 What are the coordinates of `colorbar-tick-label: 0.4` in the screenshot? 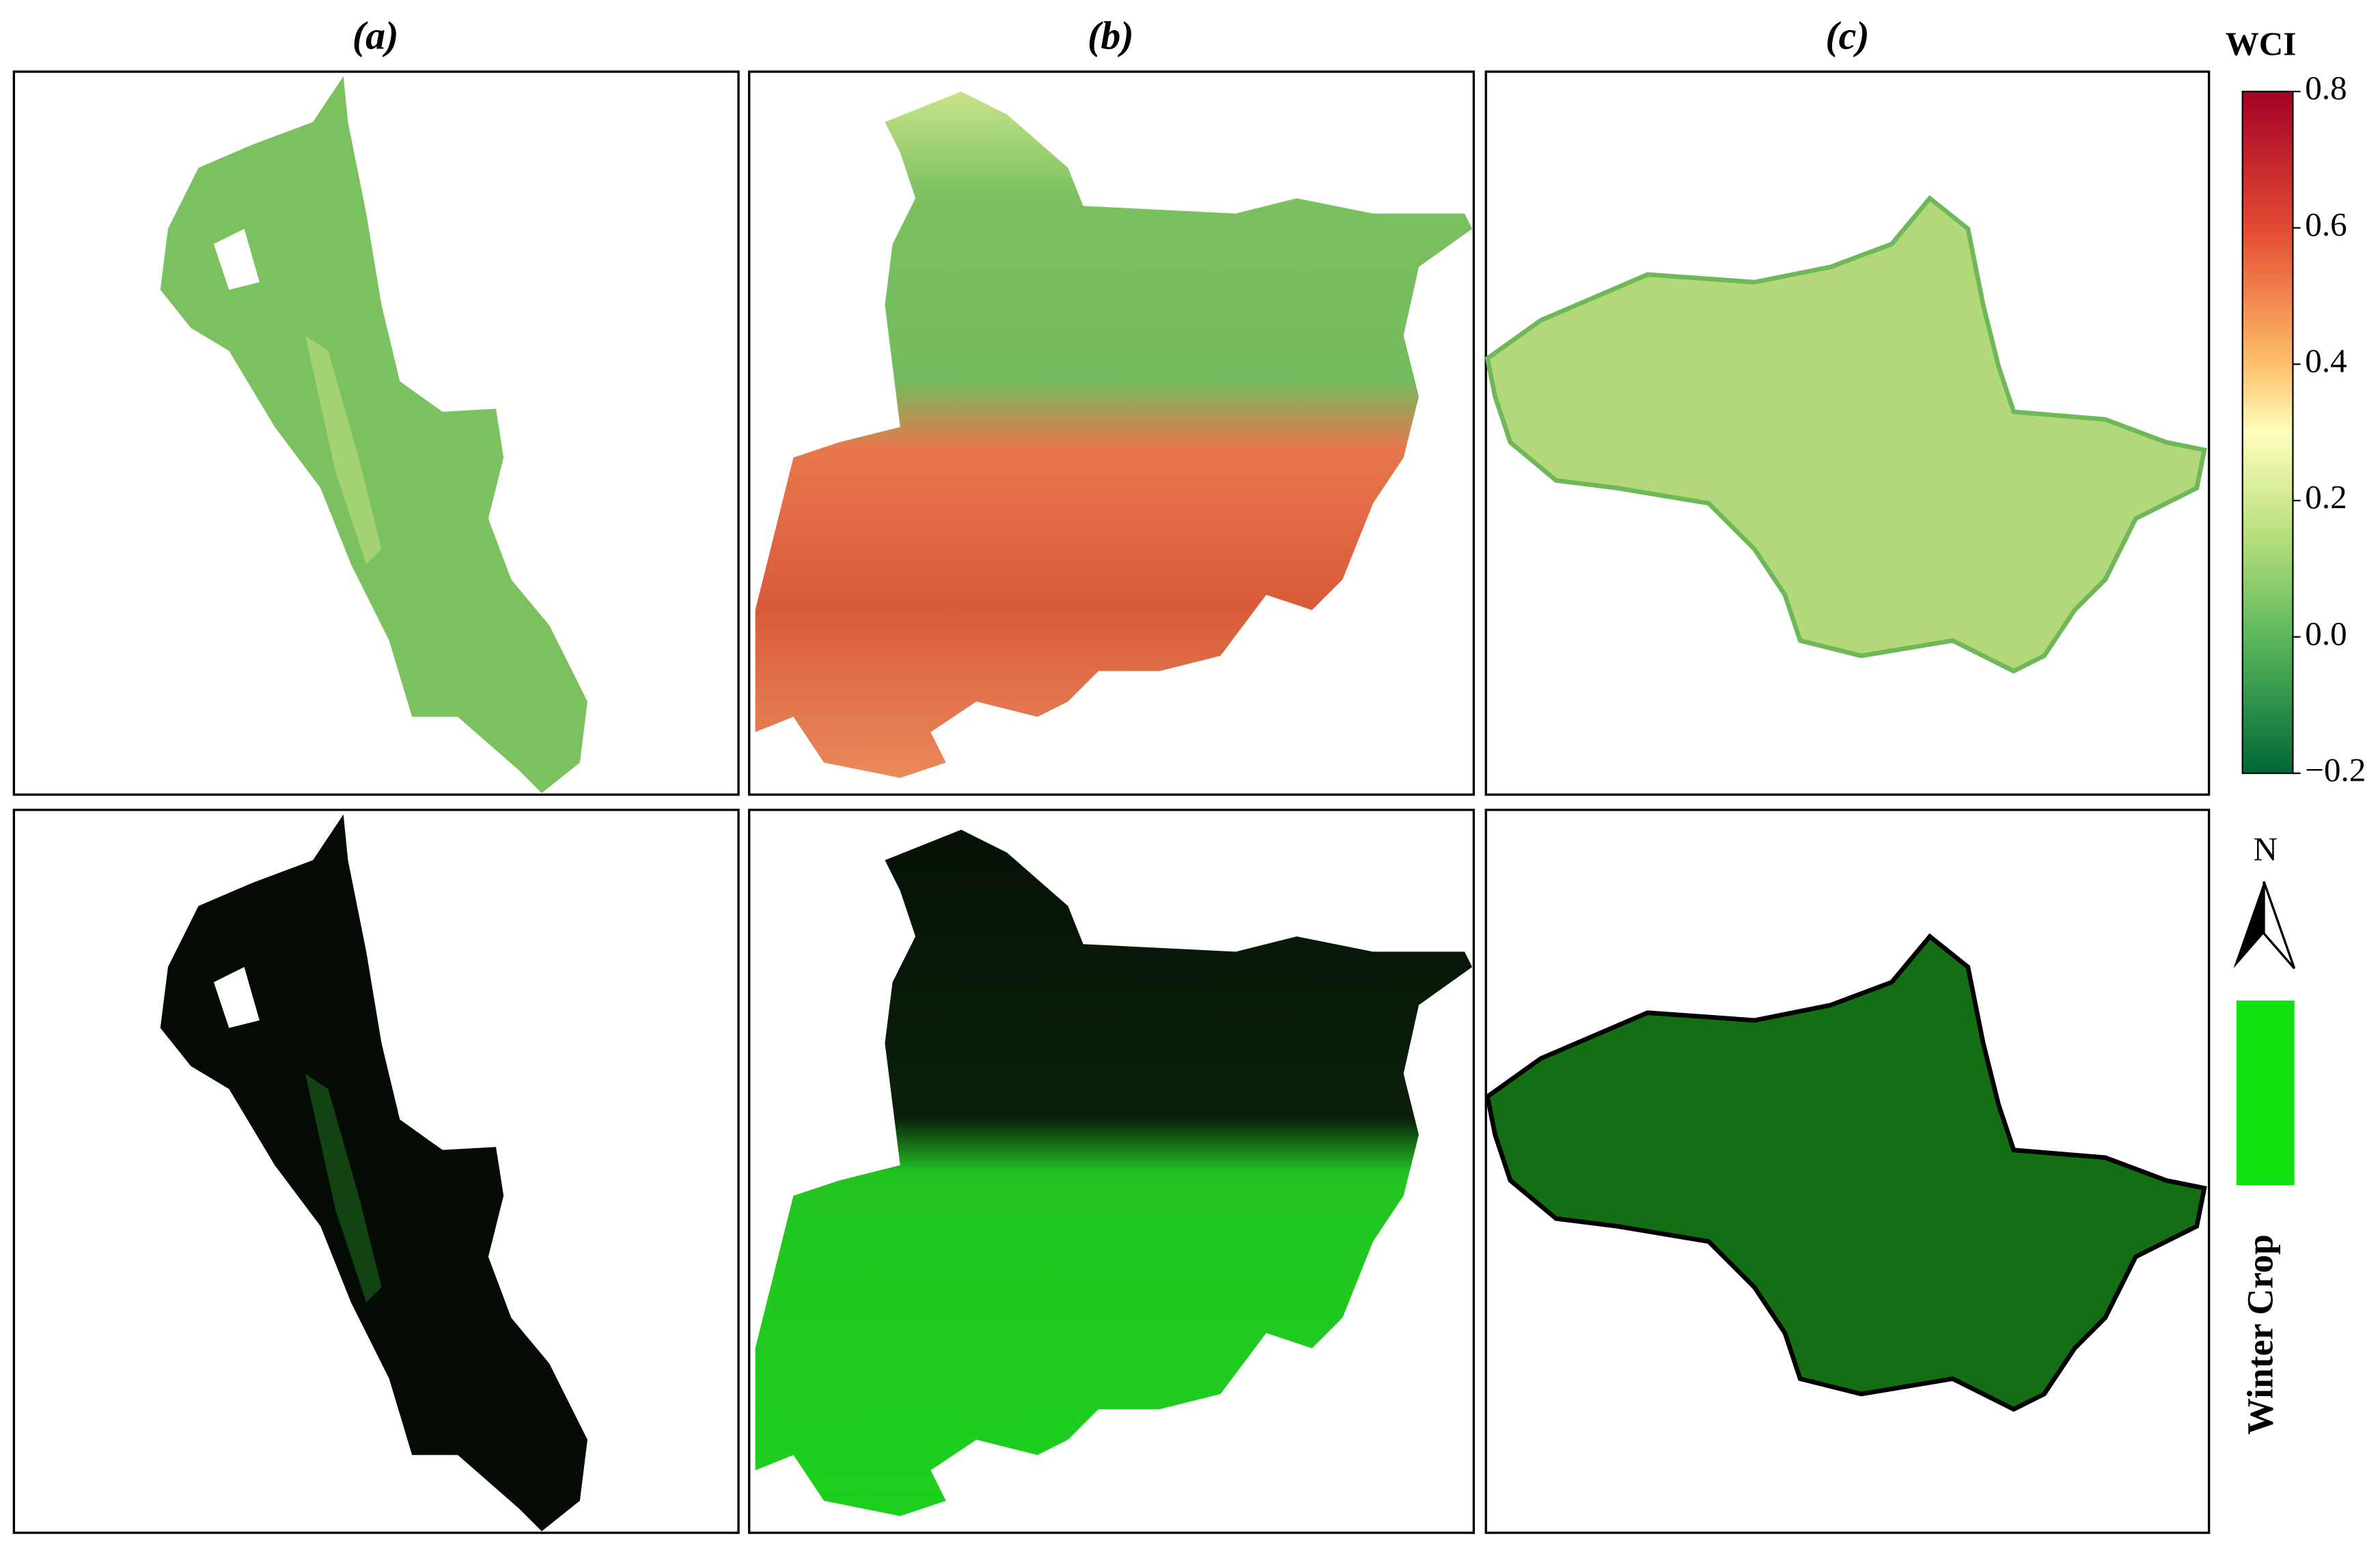 It's located at (2326, 360).